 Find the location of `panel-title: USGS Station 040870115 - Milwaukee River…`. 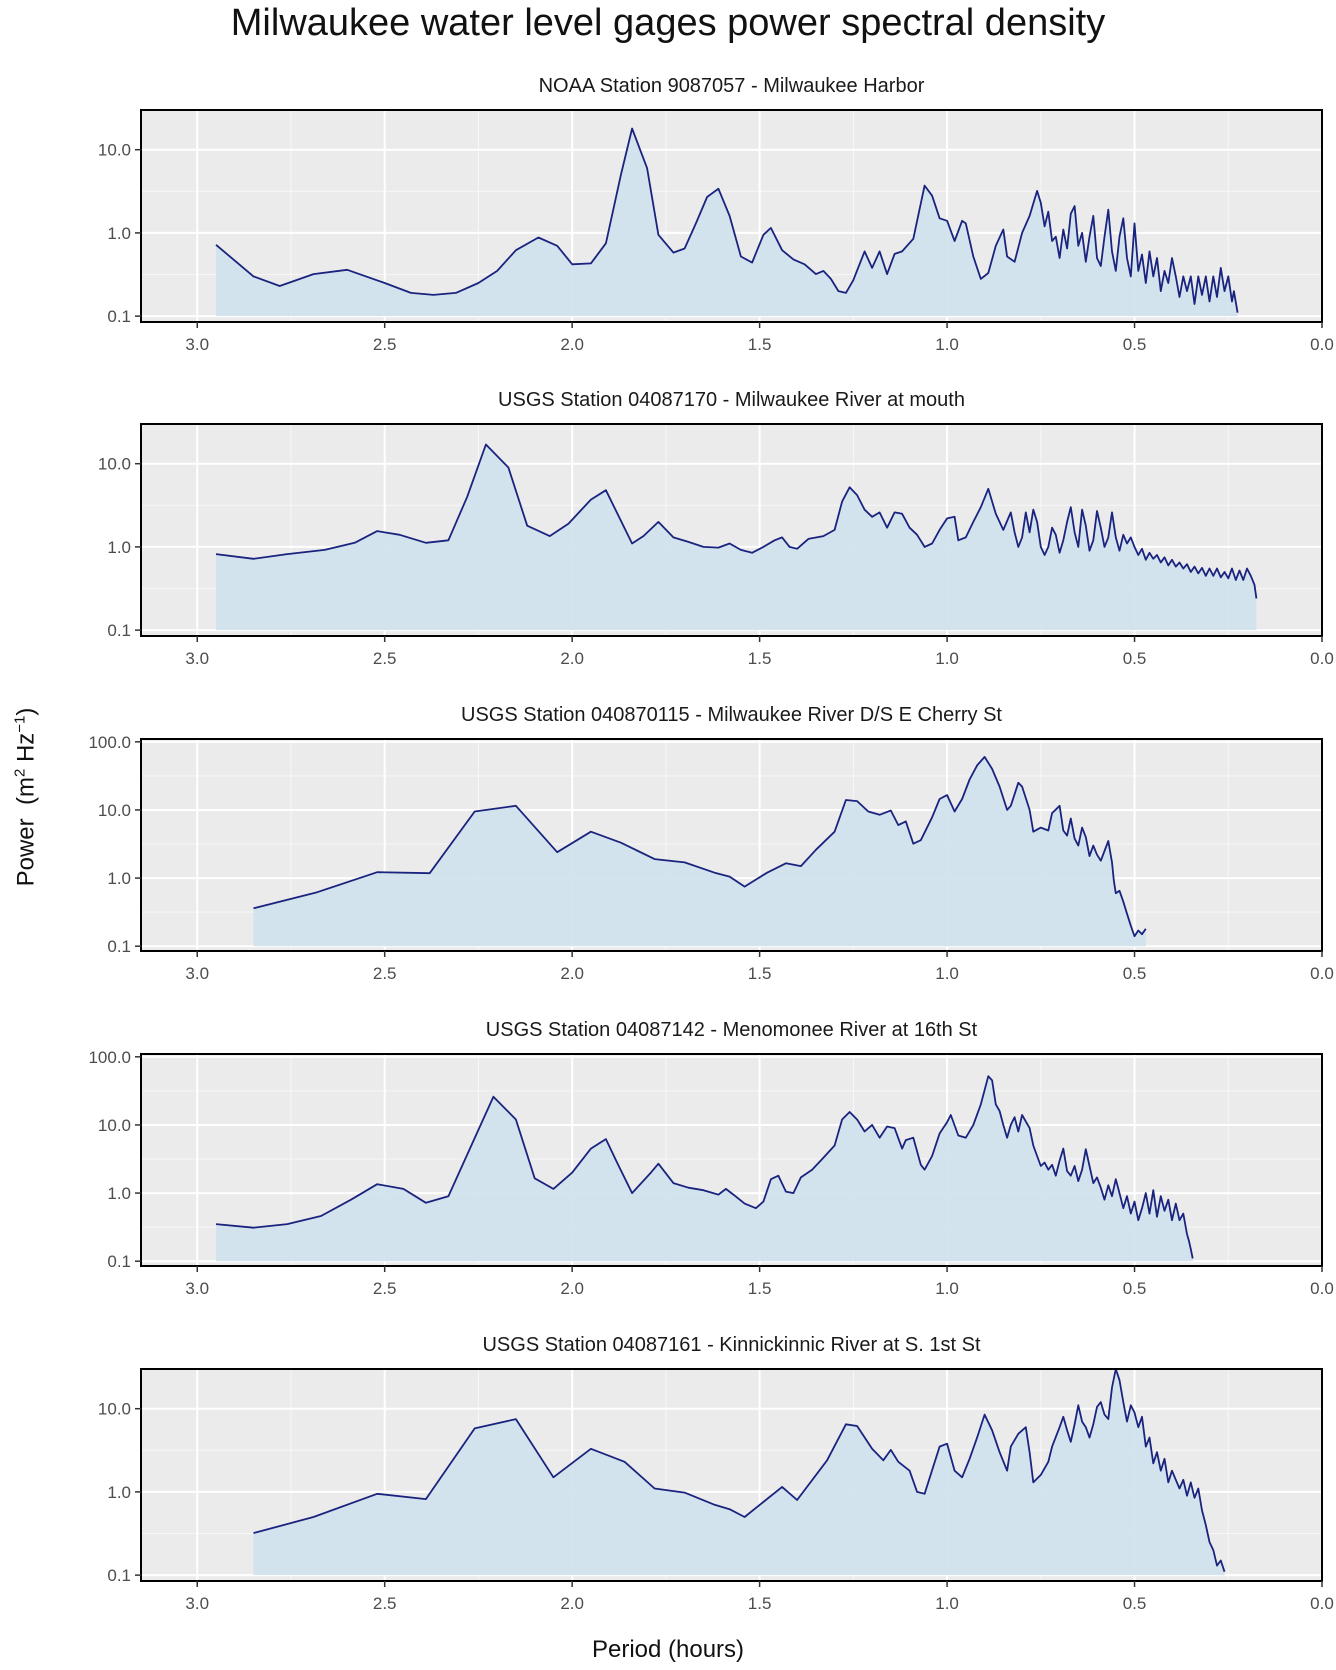

panel-title: USGS Station 040870115 - Milwaukee River… is located at coordinates (731, 715).